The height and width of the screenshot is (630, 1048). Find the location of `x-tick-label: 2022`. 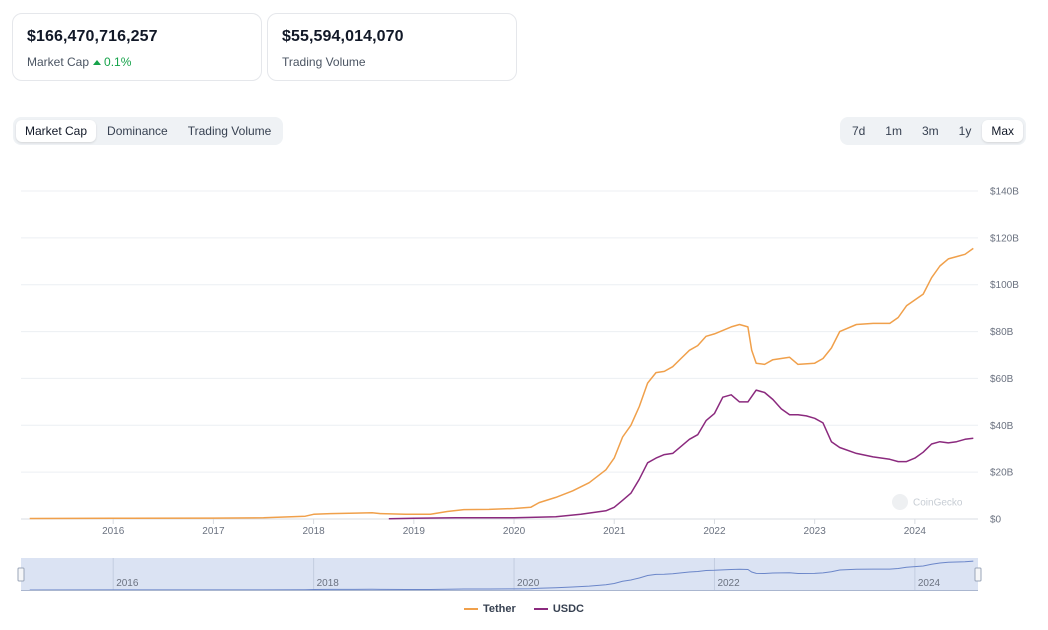

x-tick-label: 2022 is located at coordinates (714, 531).